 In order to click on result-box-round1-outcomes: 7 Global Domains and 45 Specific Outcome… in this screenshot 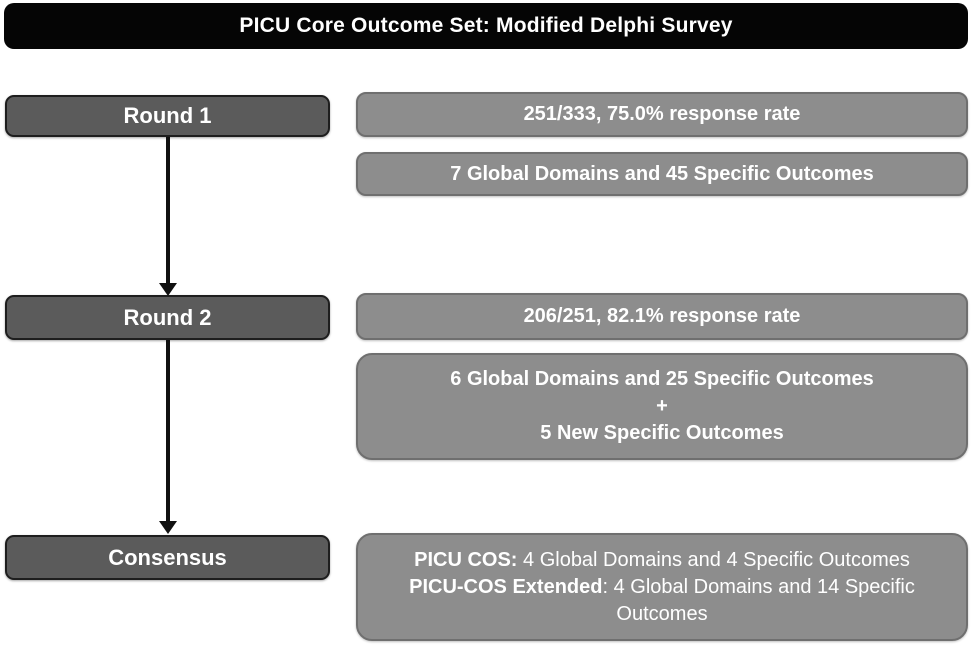, I will do `click(662, 174)`.